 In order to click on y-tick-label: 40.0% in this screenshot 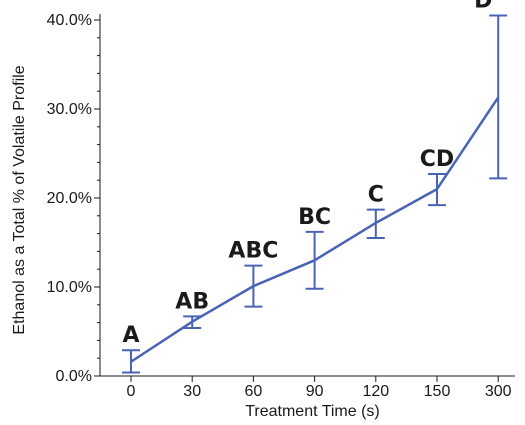, I will do `click(69, 20)`.